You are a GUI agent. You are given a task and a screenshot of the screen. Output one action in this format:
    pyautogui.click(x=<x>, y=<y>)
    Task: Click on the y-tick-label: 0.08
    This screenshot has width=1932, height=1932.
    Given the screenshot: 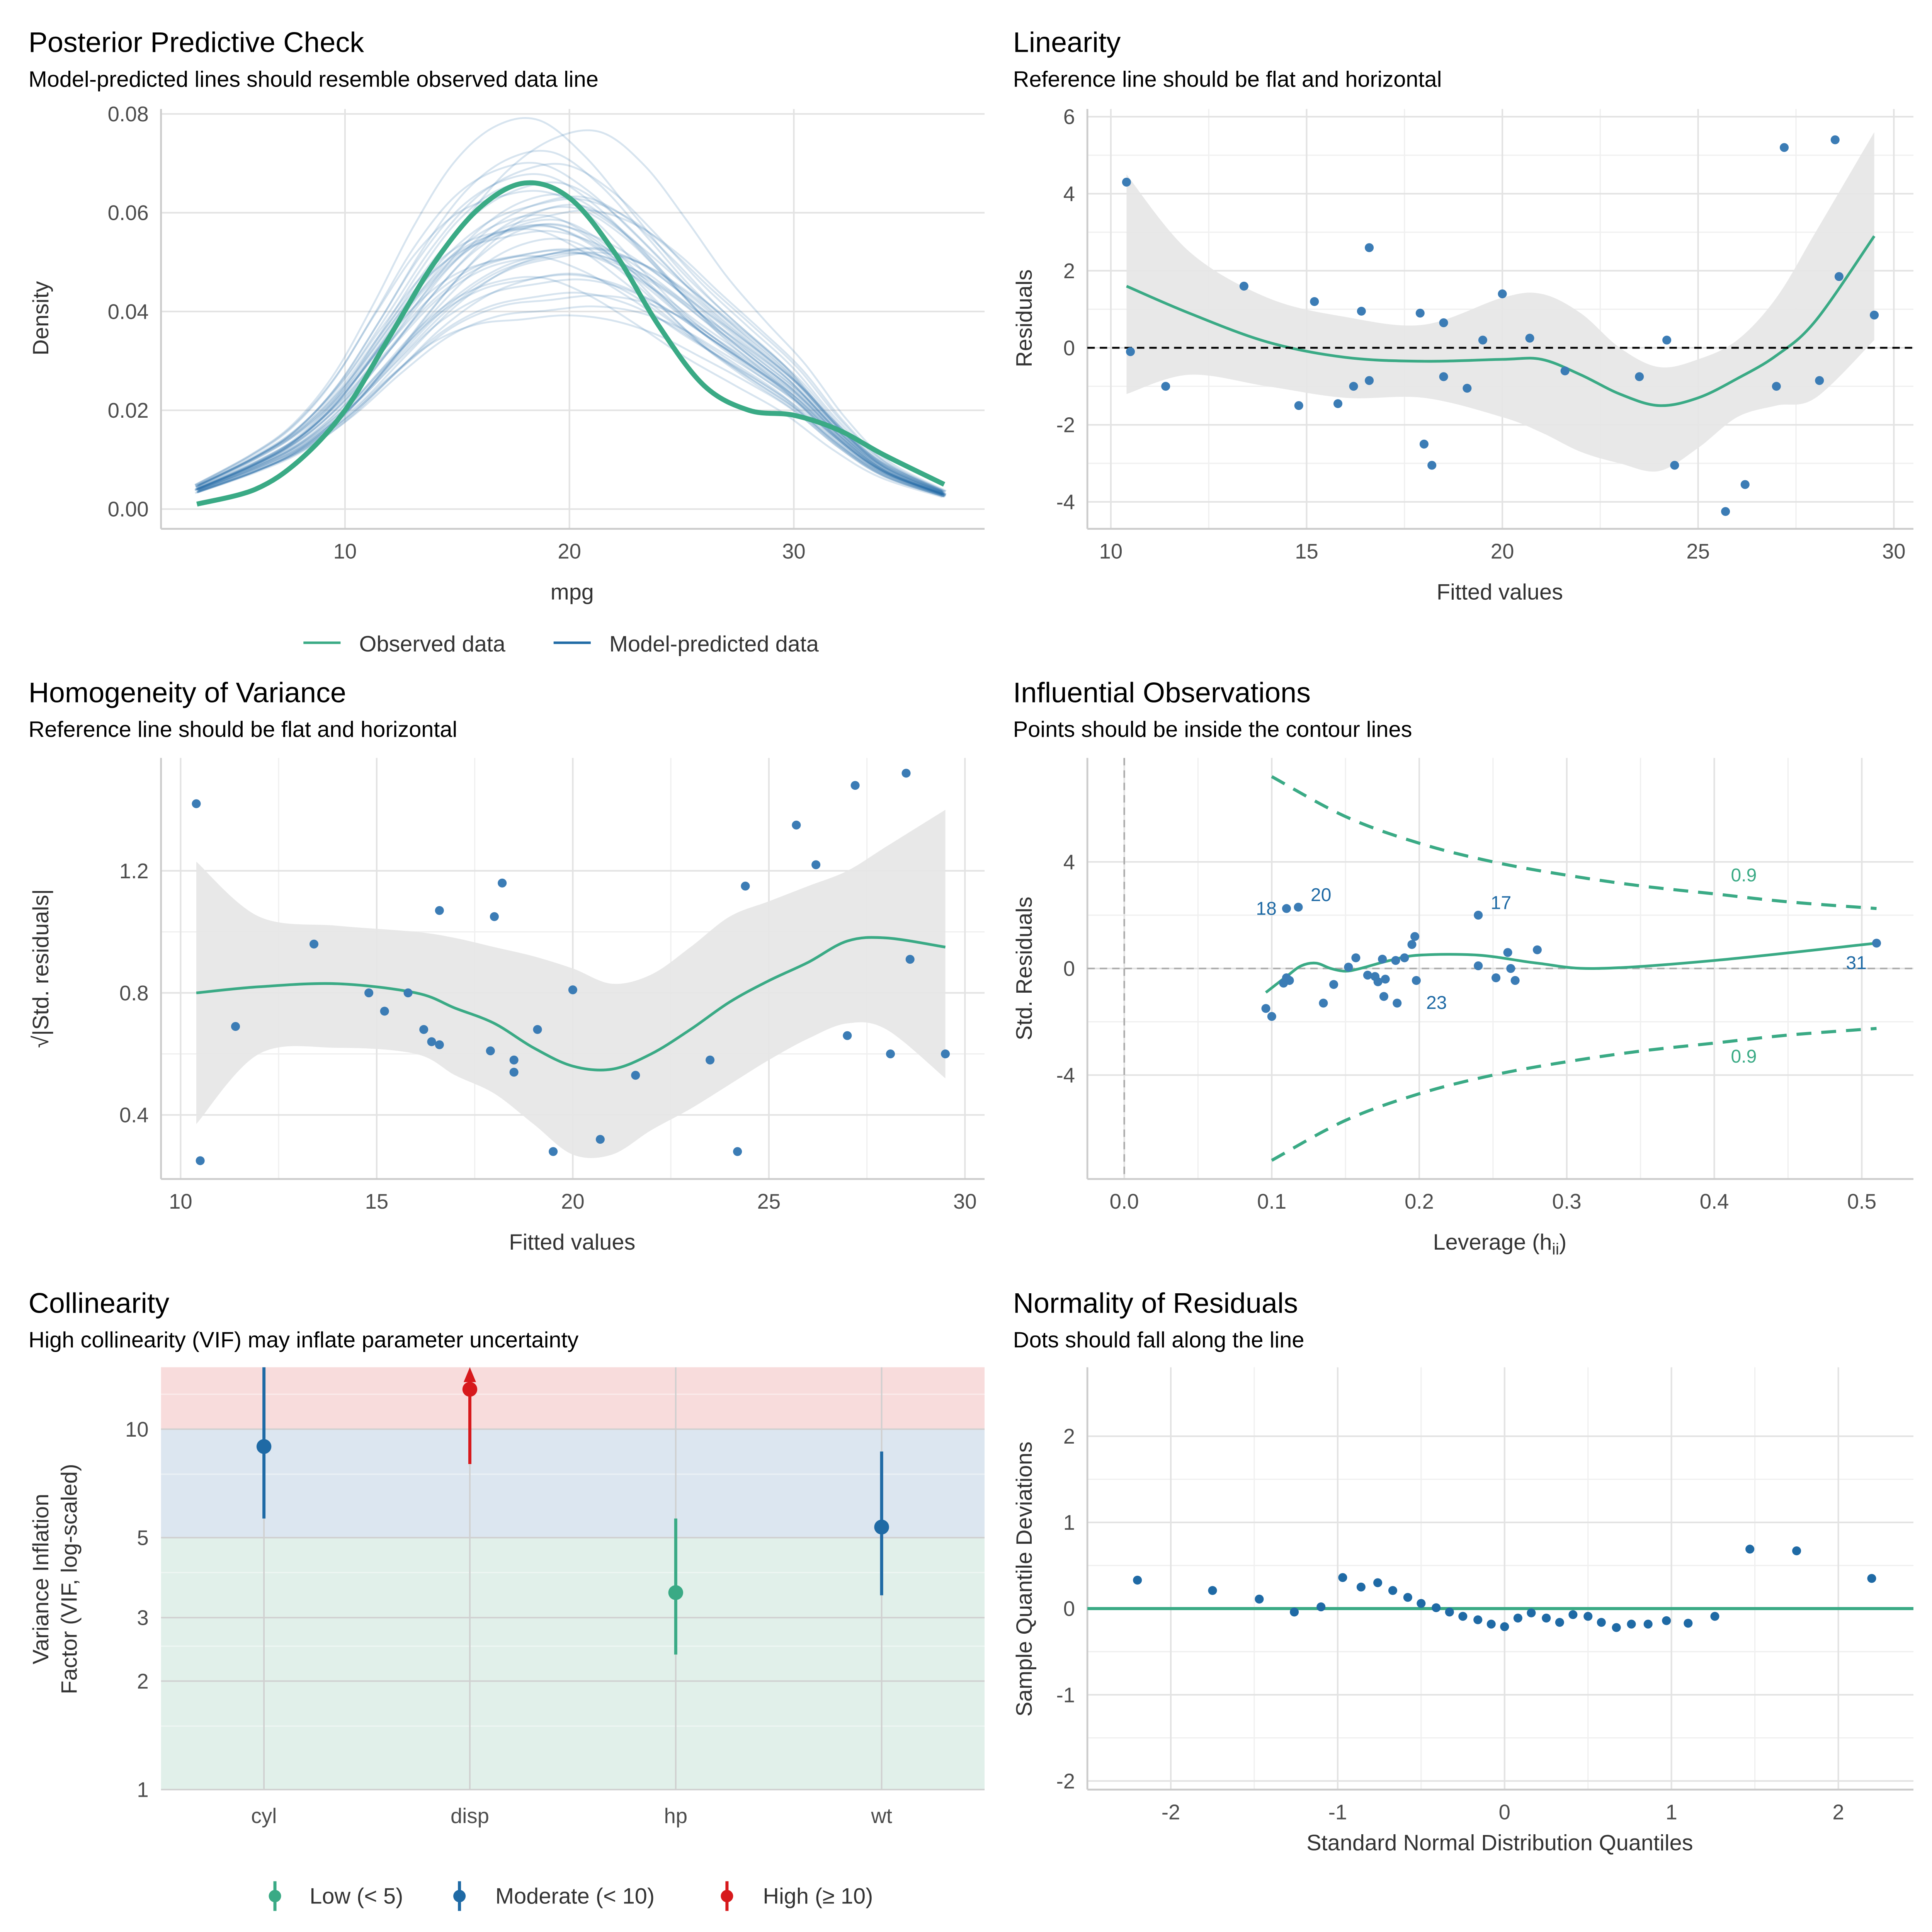 What is the action you would take?
    pyautogui.click(x=128, y=114)
    